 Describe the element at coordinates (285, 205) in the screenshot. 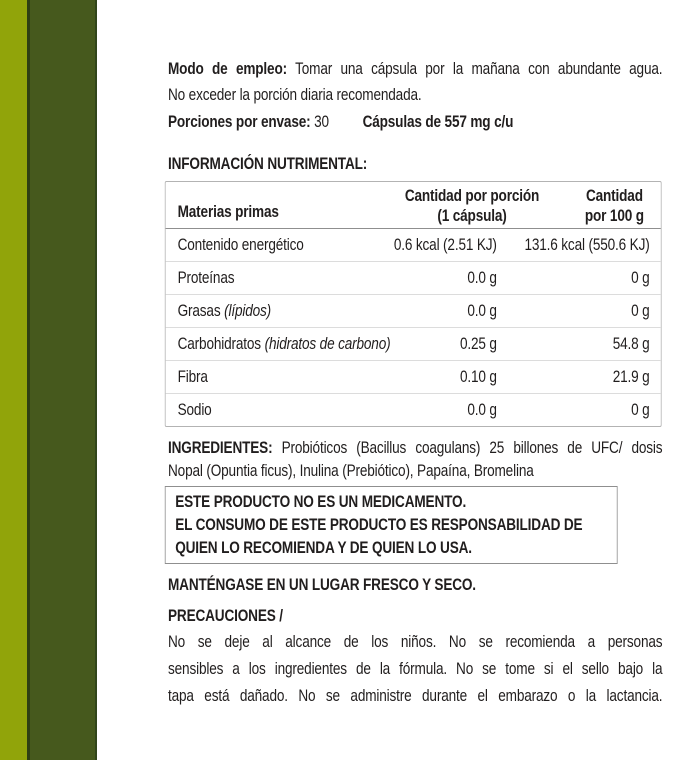

I see `col-header-raw-materials: Materias primas` at that location.